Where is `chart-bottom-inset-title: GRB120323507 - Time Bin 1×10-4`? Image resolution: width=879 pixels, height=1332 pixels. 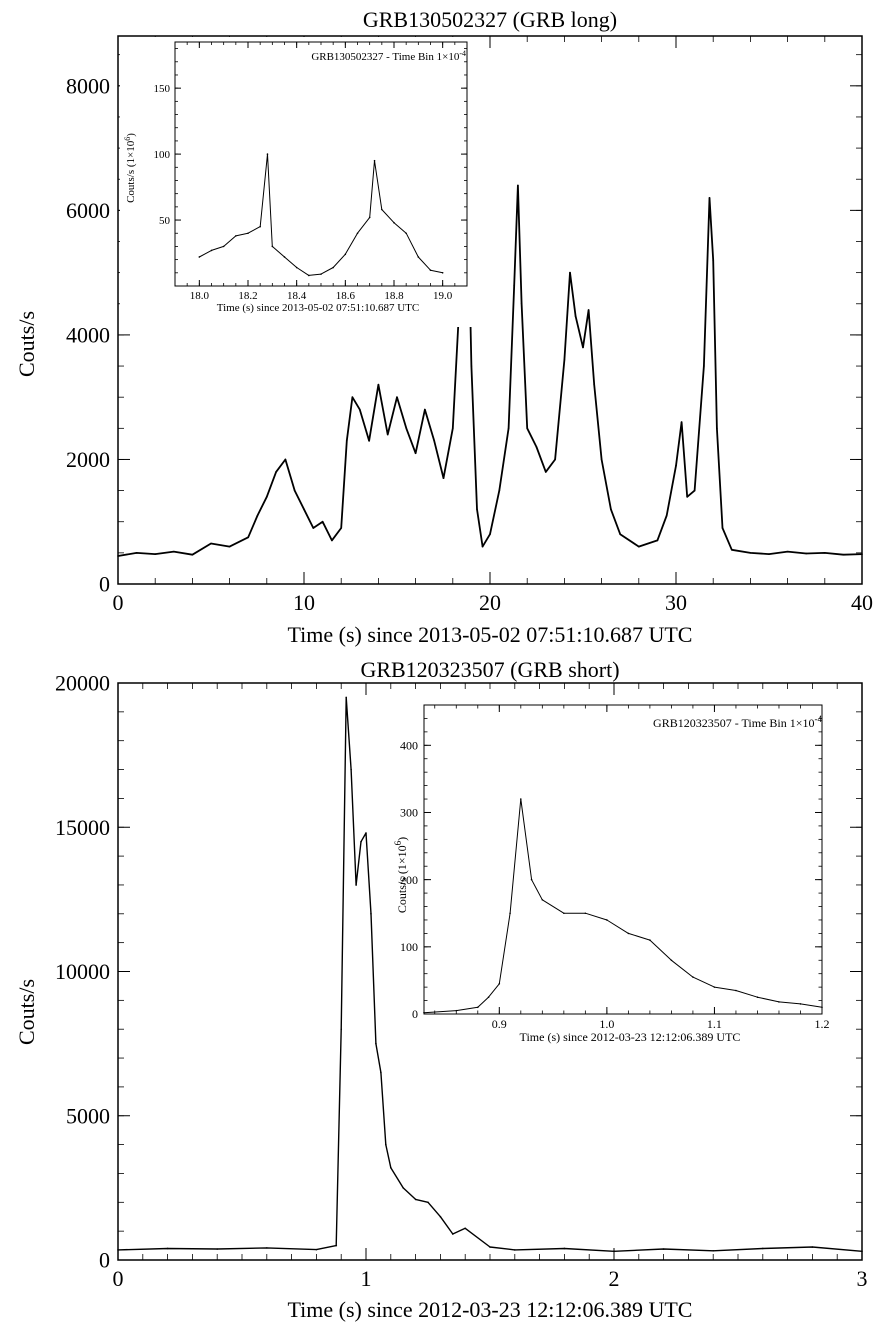 chart-bottom-inset-title: GRB120323507 - Time Bin 1×10-4 is located at coordinates (737, 722).